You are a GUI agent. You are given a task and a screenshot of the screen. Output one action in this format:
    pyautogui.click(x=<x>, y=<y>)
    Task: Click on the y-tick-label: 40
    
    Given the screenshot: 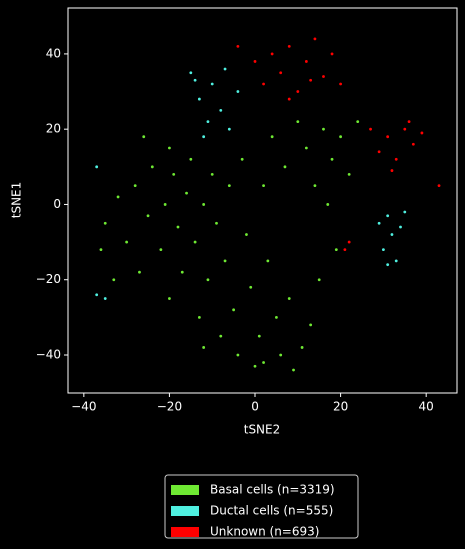 What is the action you would take?
    pyautogui.click(x=53, y=53)
    